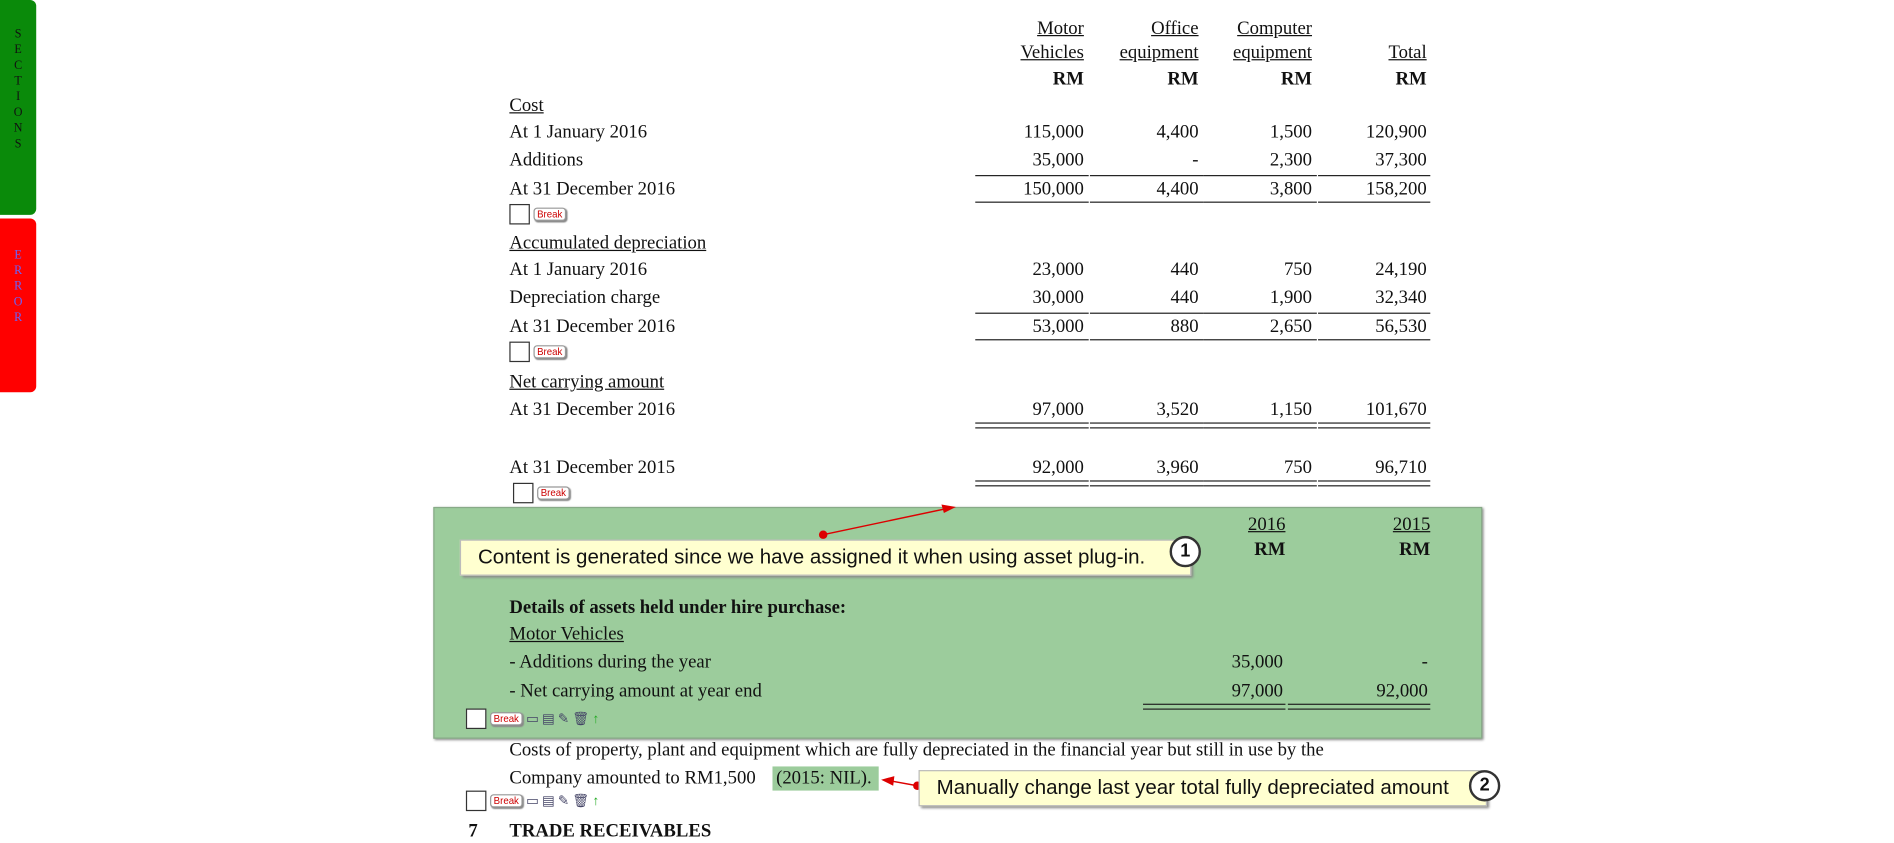 This screenshot has width=1894, height=843. I want to click on cell: 120,900, so click(1396, 132).